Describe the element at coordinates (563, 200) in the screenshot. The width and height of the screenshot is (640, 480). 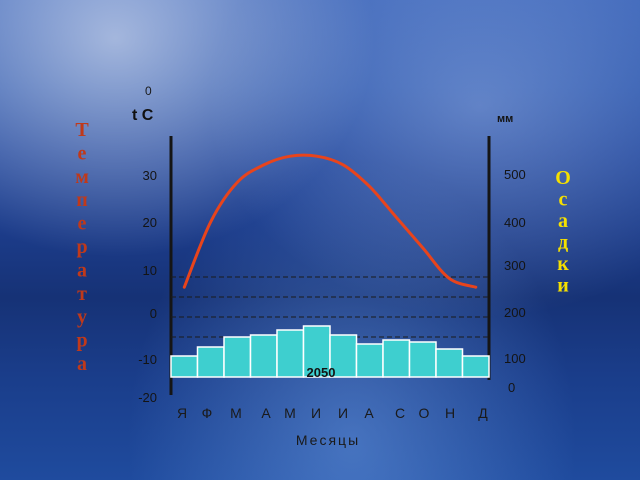
I see `right-axis-title-letter: с` at that location.